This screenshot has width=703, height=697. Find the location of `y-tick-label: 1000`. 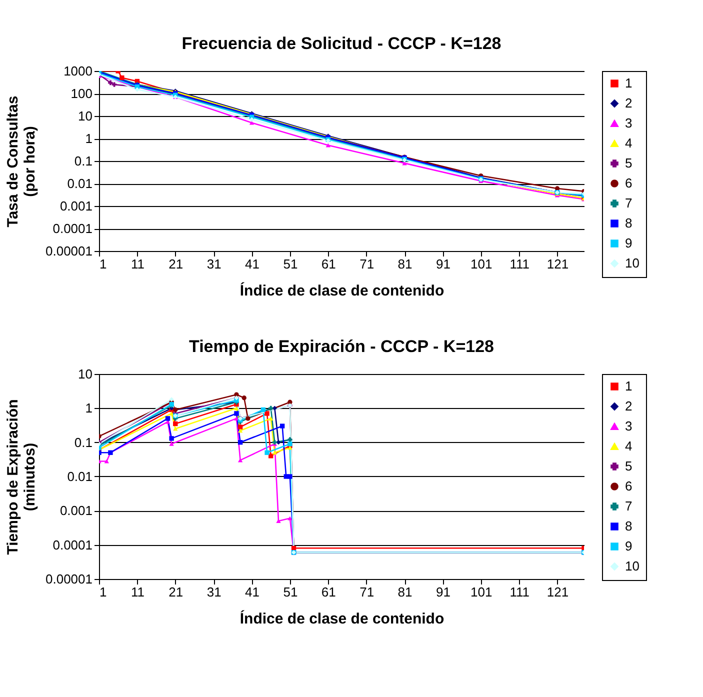

y-tick-label: 1000 is located at coordinates (78, 71).